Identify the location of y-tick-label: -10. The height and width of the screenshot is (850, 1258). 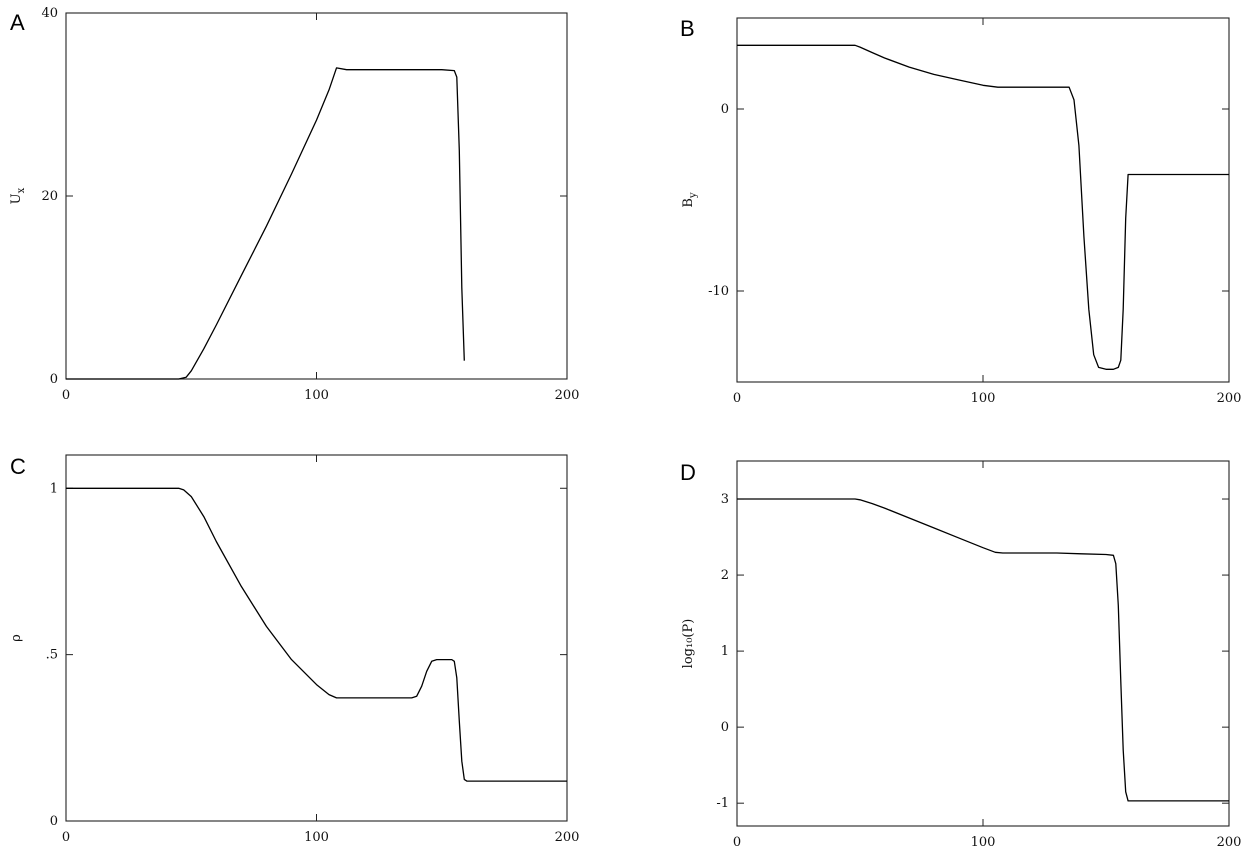
(718, 291).